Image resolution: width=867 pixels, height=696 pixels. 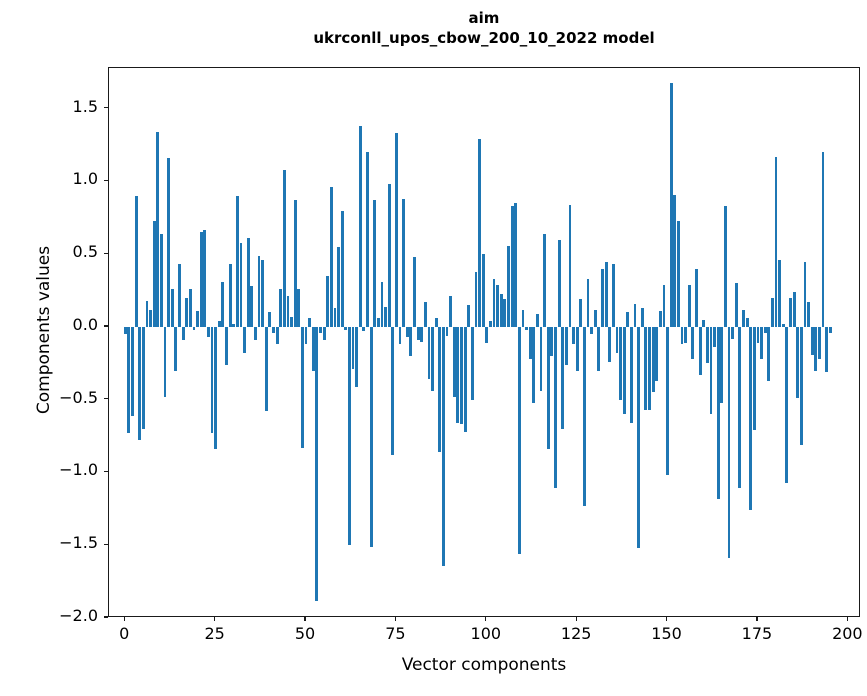 I want to click on chart-title: aim ukrconll_upos_cbow_200_10_2022 model, so click(x=484, y=28).